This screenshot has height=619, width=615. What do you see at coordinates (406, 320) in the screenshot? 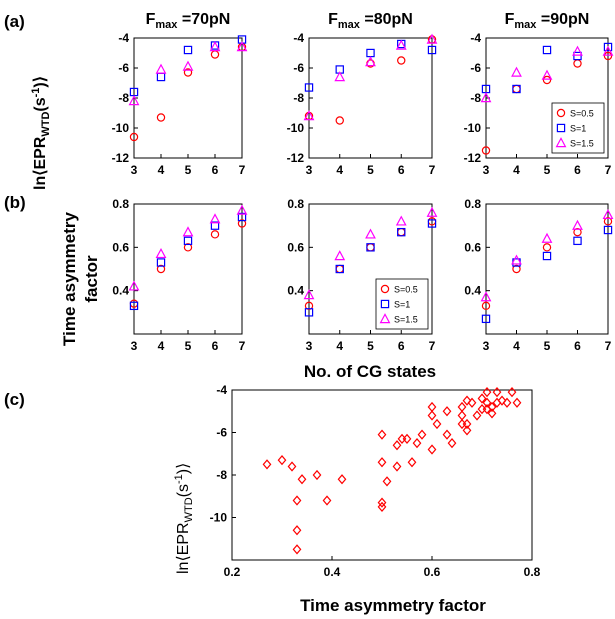
I see `legend-label: S=1.5` at bounding box center [406, 320].